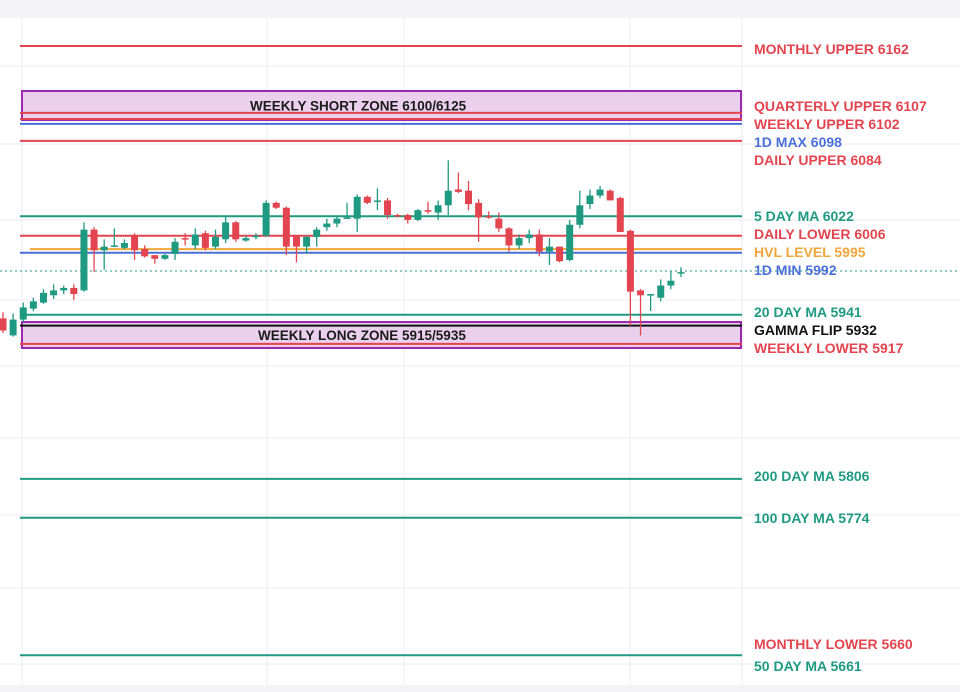  Describe the element at coordinates (840, 106) in the screenshot. I see `level-label: QUARTERLY UPPER 6107` at that location.